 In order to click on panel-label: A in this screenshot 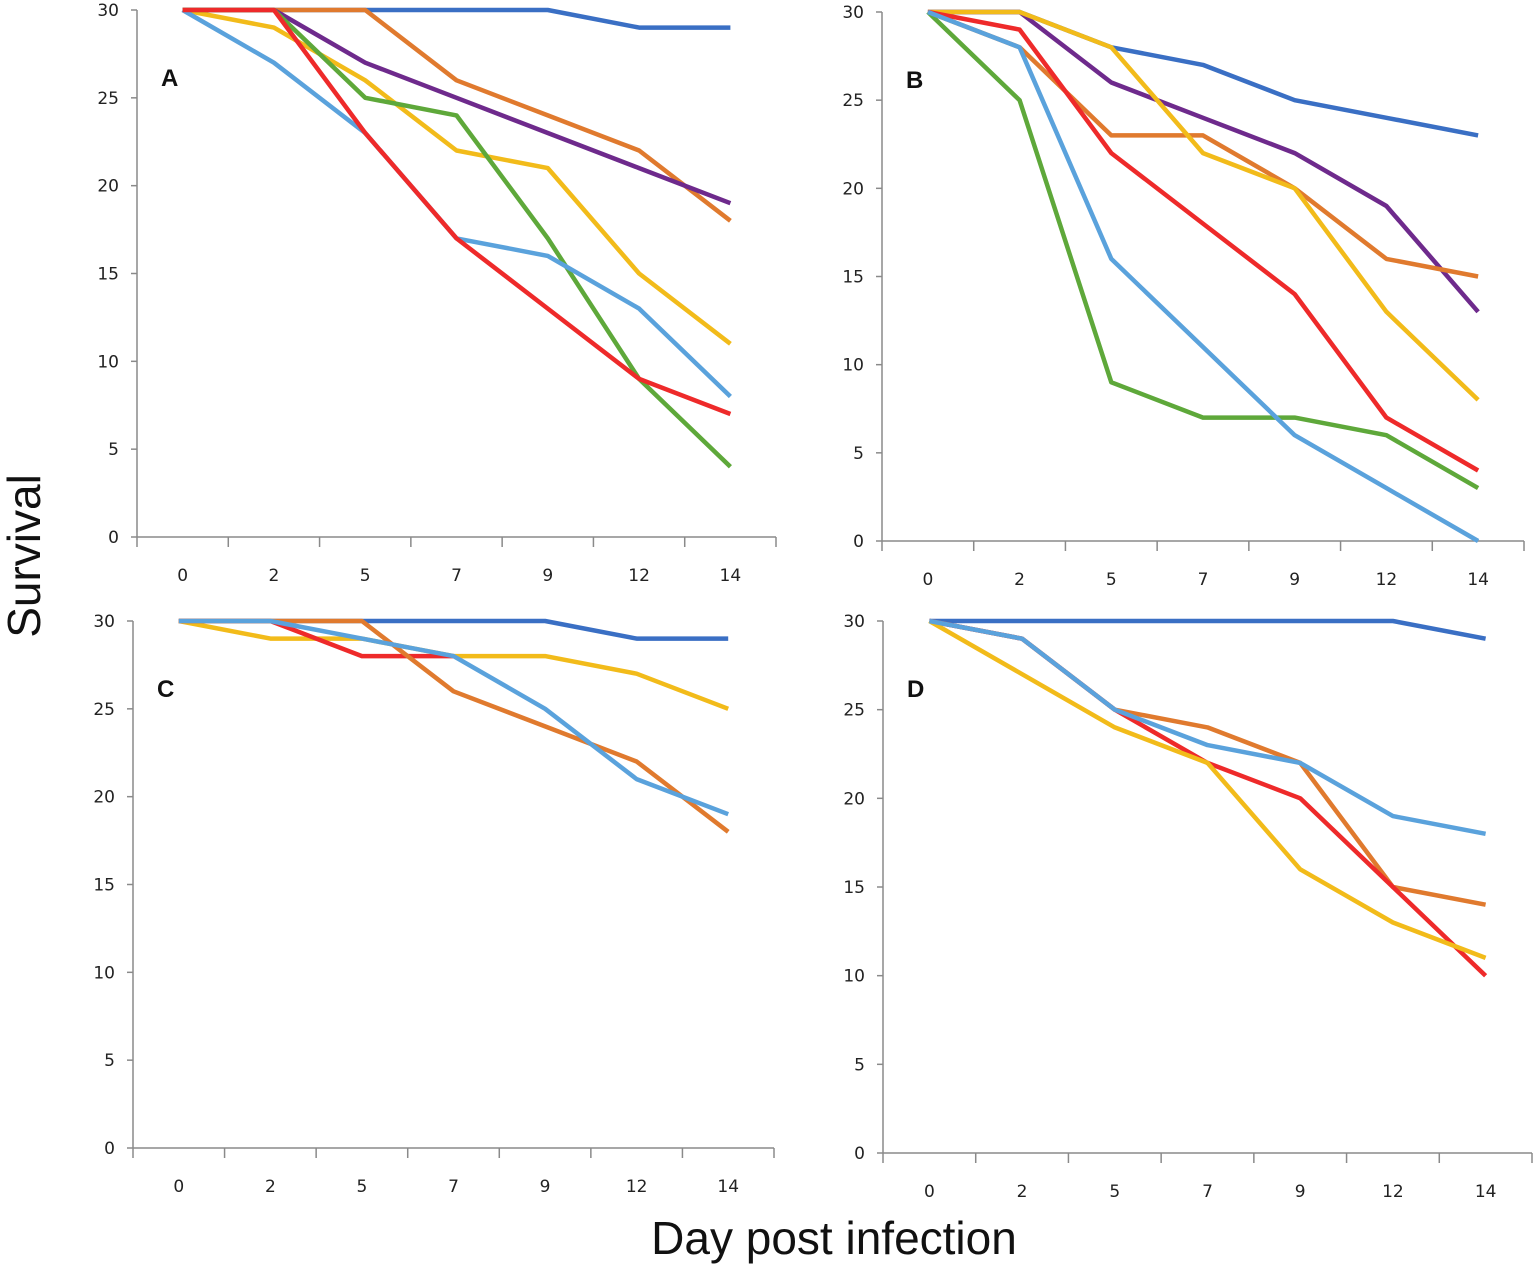, I will do `click(169, 78)`.